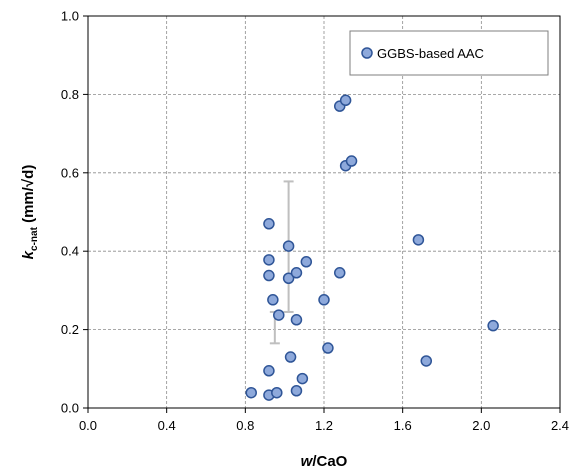 This screenshot has width=581, height=473. What do you see at coordinates (430, 53) in the screenshot?
I see `legend-label: GGBS-based AAC` at bounding box center [430, 53].